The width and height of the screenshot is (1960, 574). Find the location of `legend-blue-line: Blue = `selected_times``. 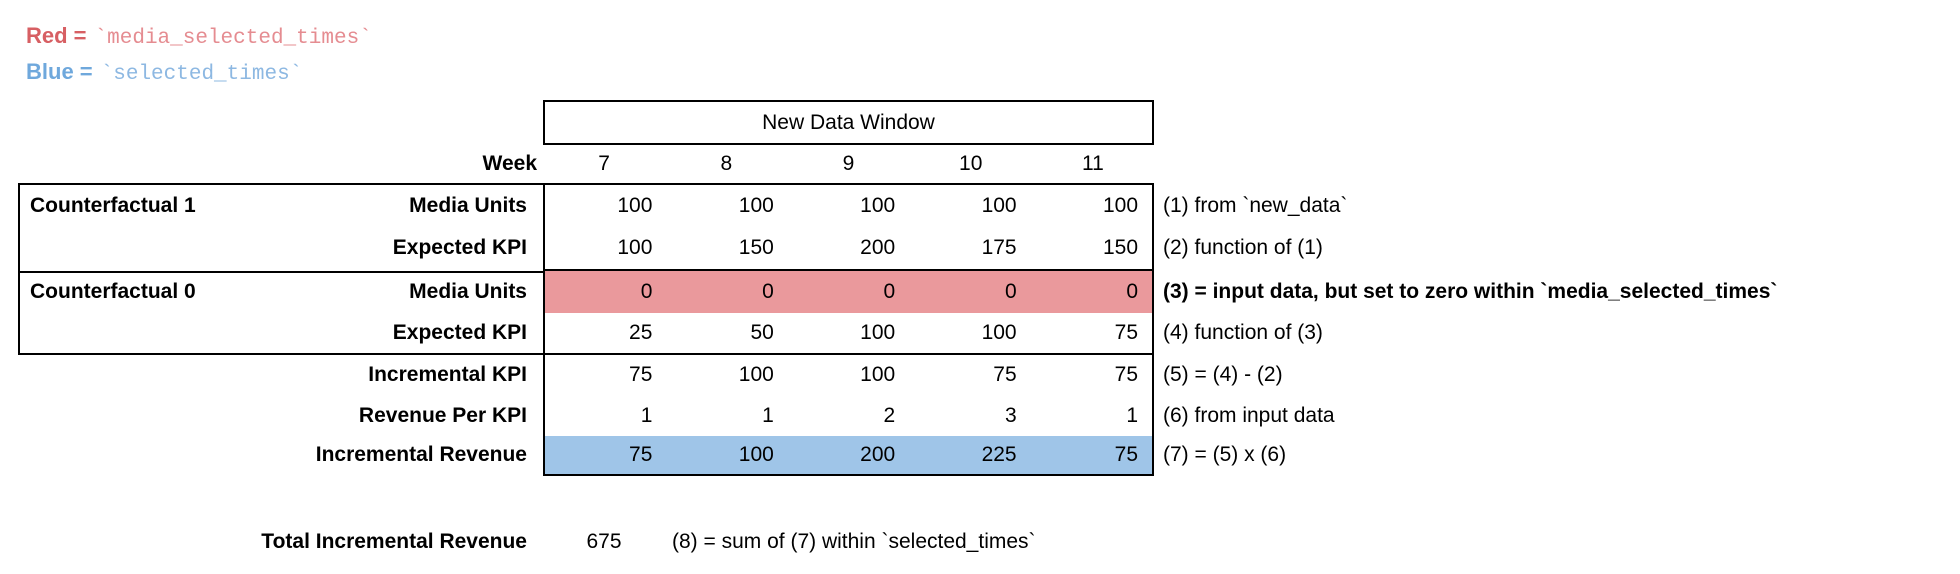

legend-blue-line: Blue = `selected_times` is located at coordinates (164, 72).